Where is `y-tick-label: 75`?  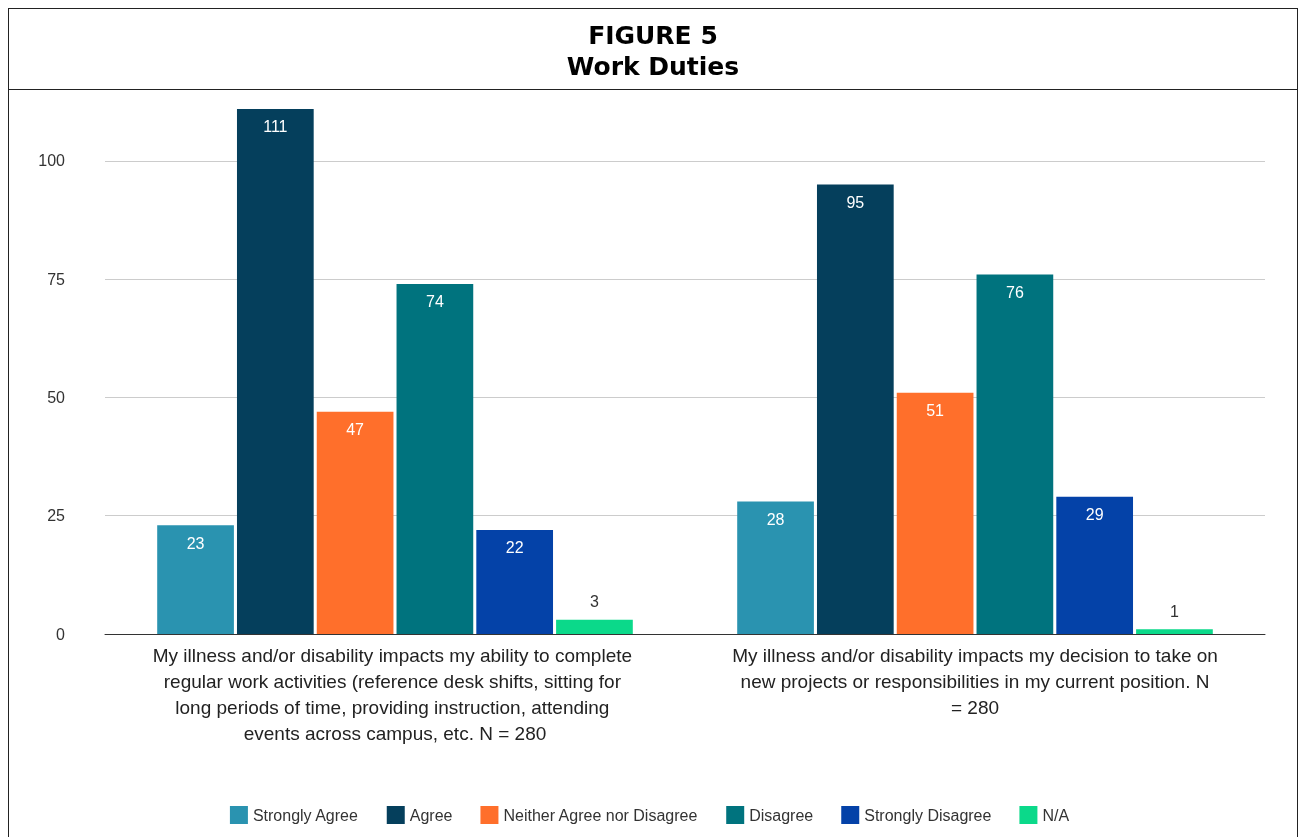
y-tick-label: 75 is located at coordinates (56, 279).